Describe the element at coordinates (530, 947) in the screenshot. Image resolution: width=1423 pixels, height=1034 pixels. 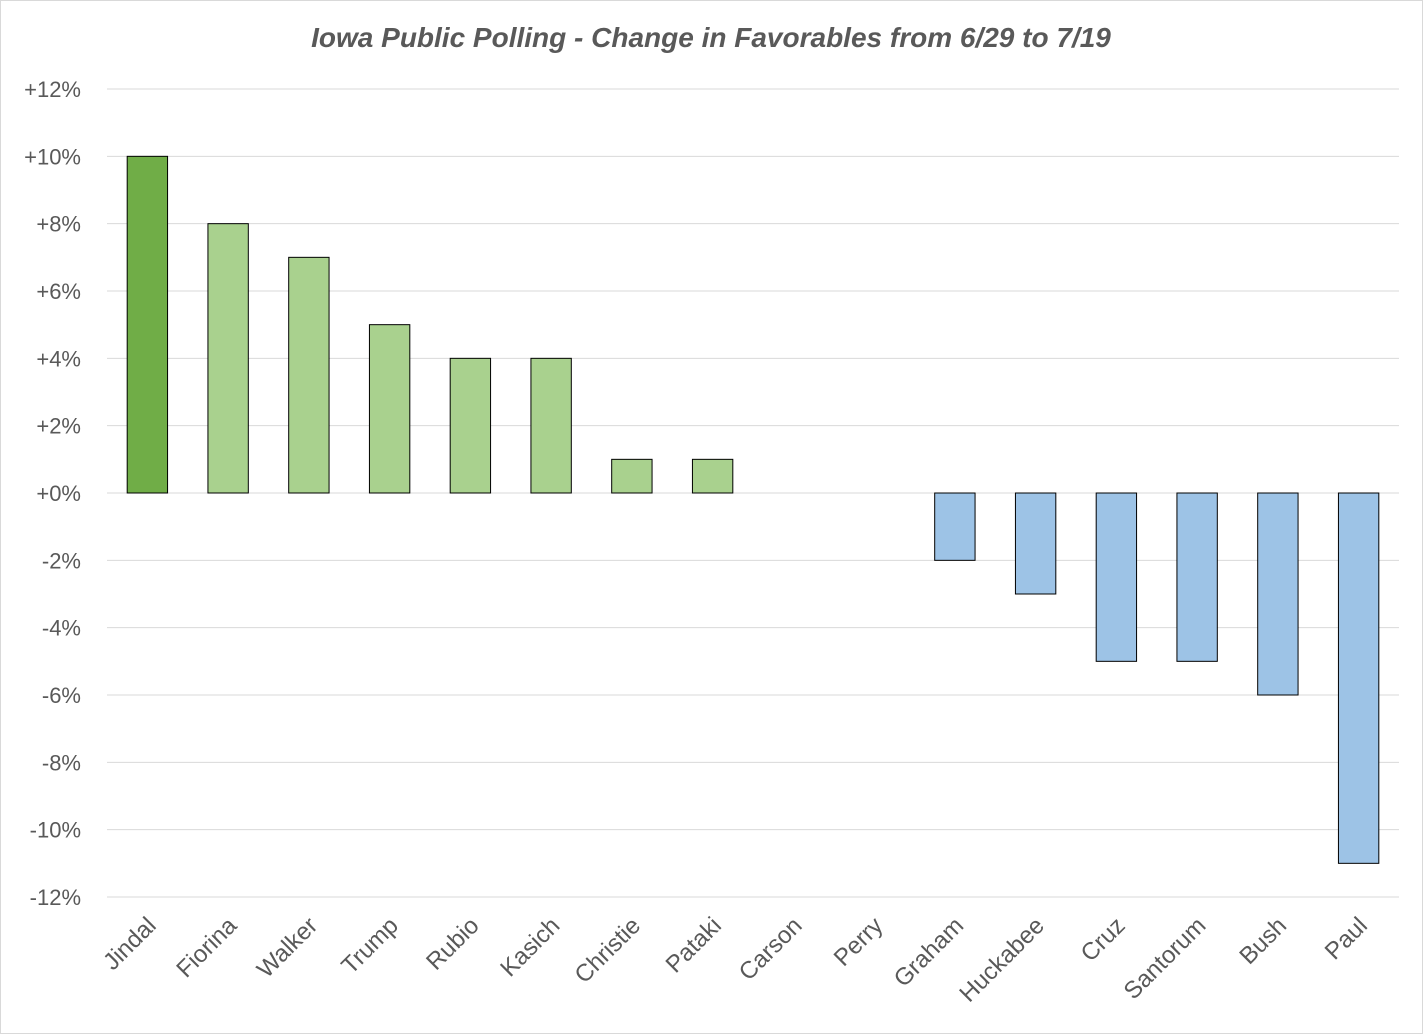
I see `x-category-label: Kasich` at that location.